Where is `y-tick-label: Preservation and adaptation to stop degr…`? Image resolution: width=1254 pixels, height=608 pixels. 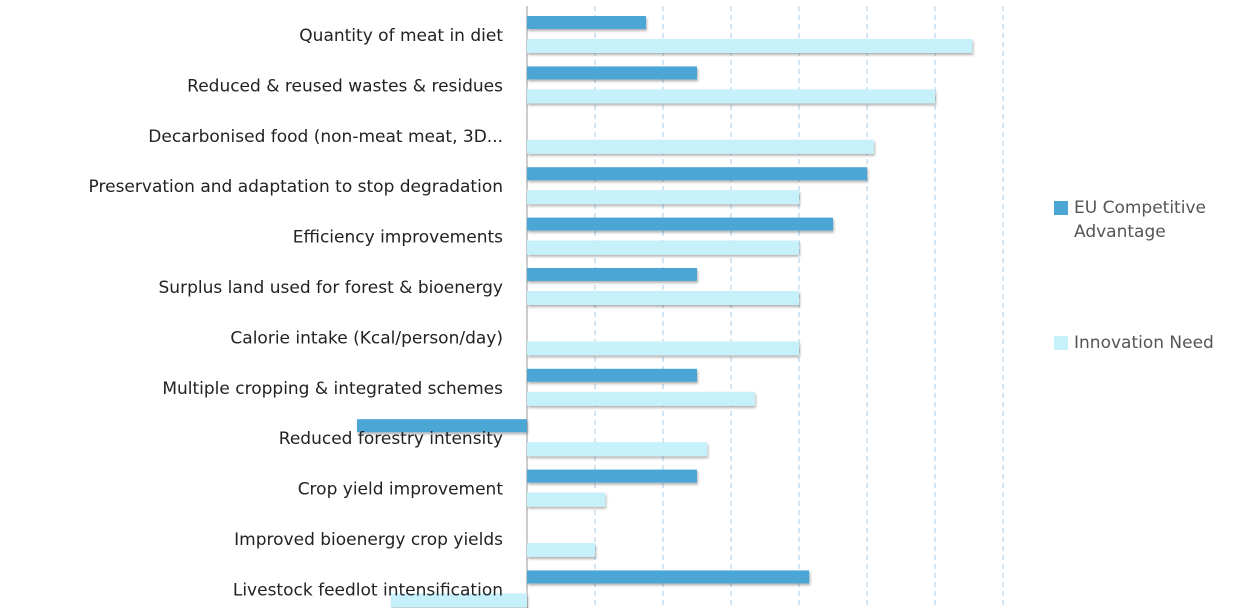 y-tick-label: Preservation and adaptation to stop degr… is located at coordinates (296, 187).